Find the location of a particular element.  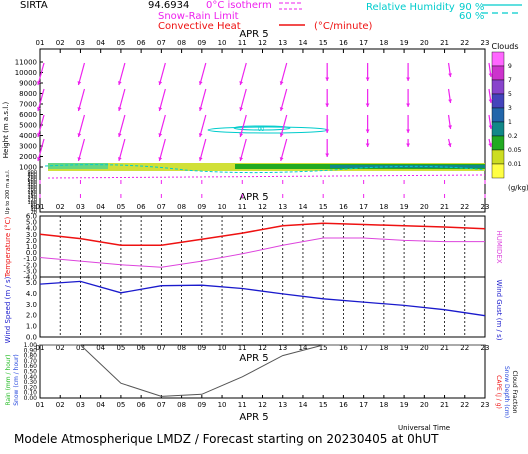

hour-tick-precip-top: 14 is located at coordinates (302, 348).